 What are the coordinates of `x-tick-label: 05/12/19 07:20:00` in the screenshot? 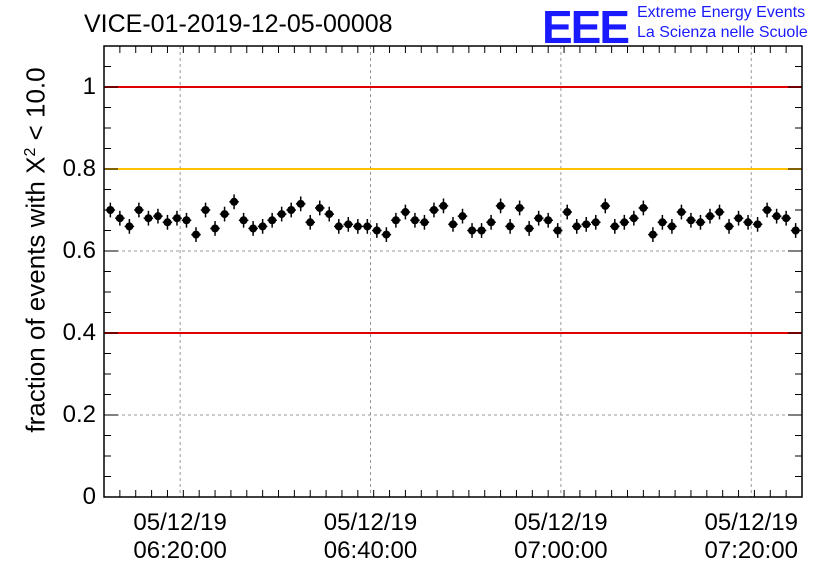 It's located at (751, 537).